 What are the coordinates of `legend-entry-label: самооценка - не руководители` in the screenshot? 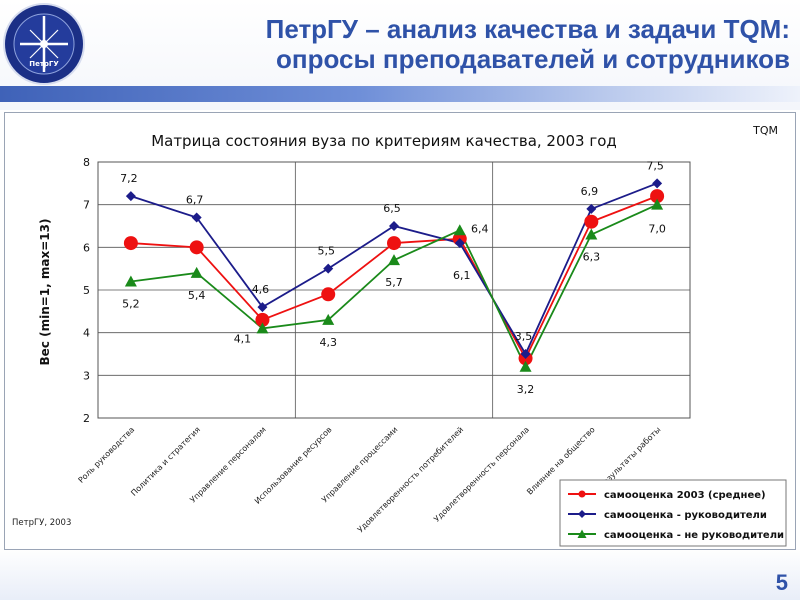 It's located at (694, 535).